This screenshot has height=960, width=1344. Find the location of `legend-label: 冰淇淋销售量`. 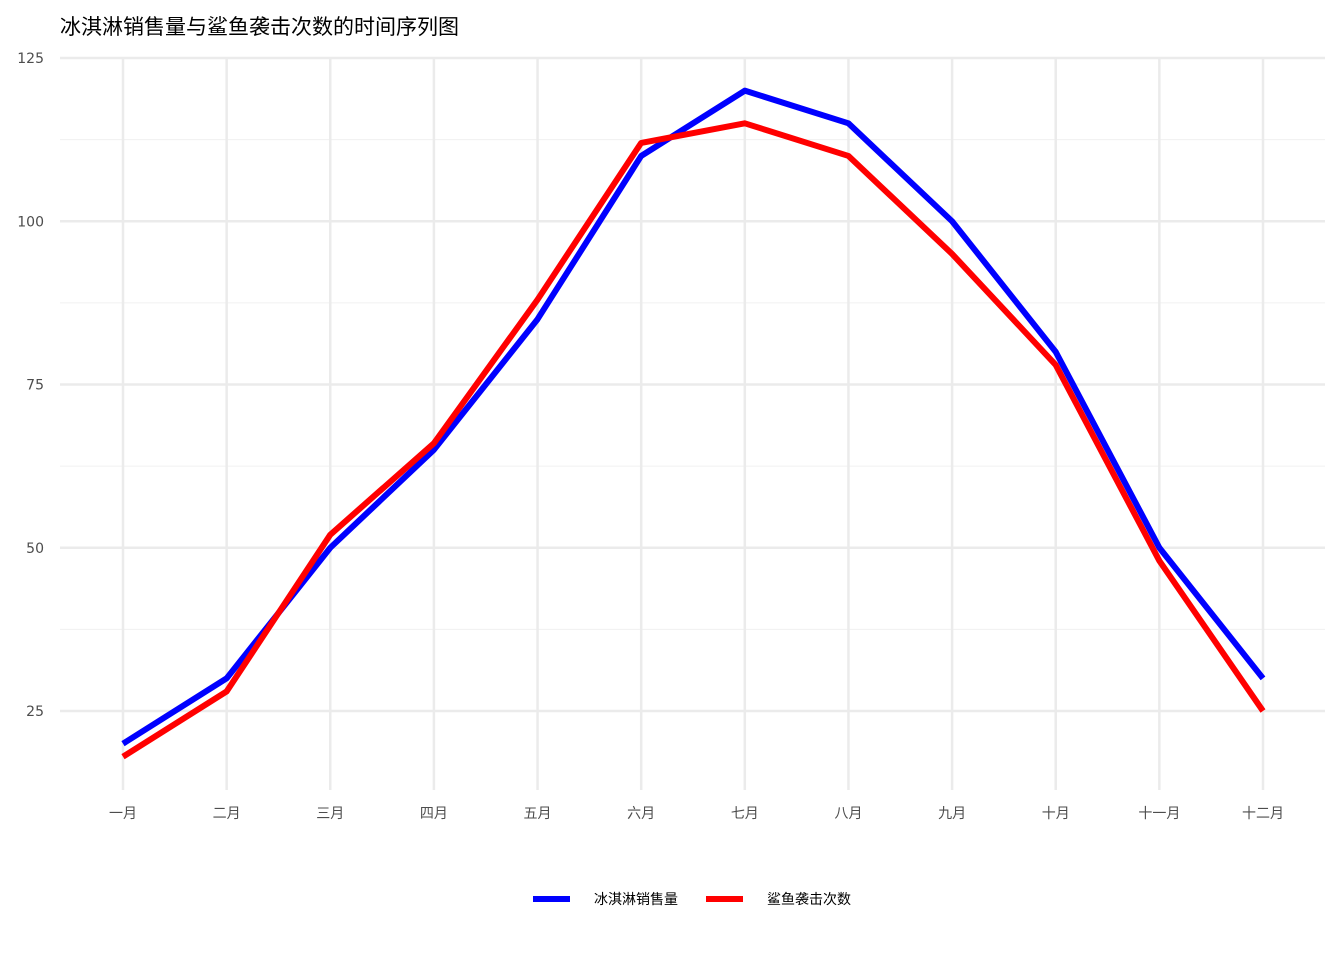

legend-label: 冰淇淋销售量 is located at coordinates (636, 900).